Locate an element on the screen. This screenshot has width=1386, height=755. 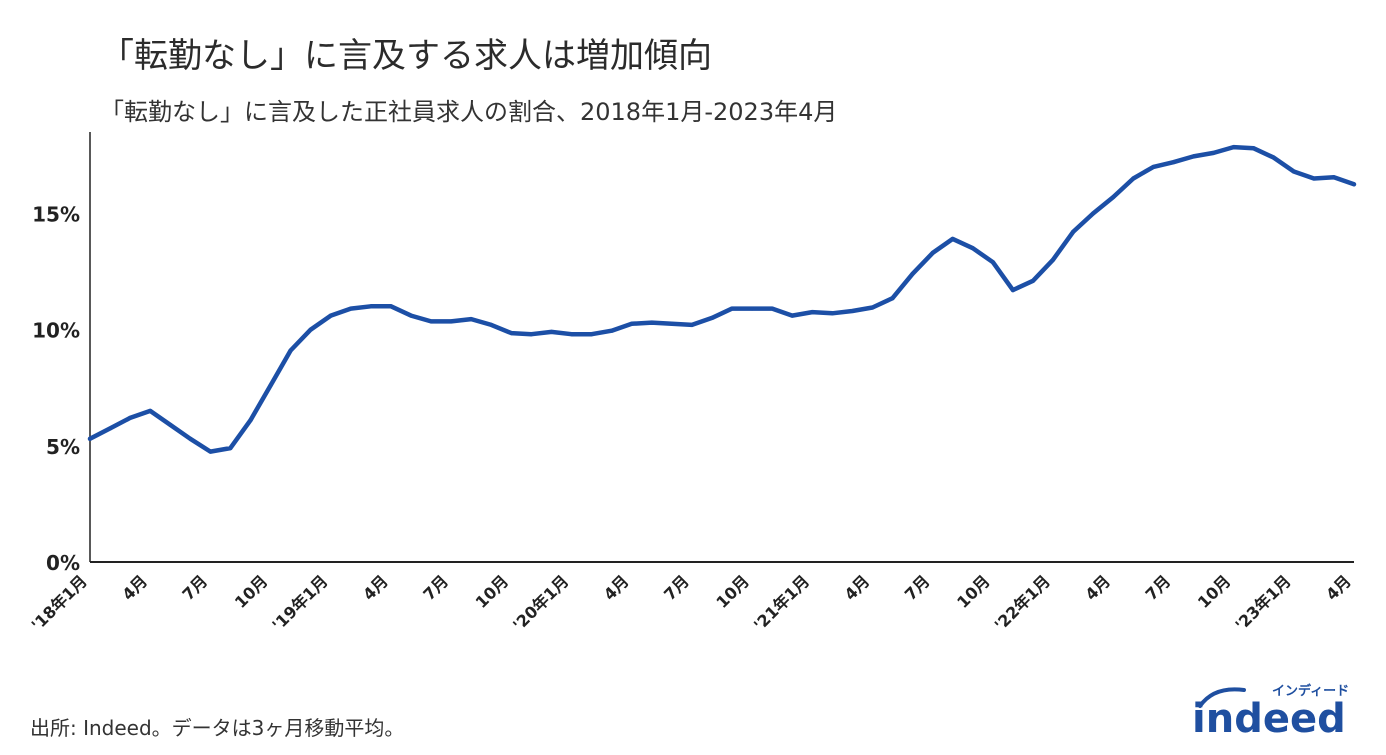
y-tick-label: 0% is located at coordinates (63, 563).